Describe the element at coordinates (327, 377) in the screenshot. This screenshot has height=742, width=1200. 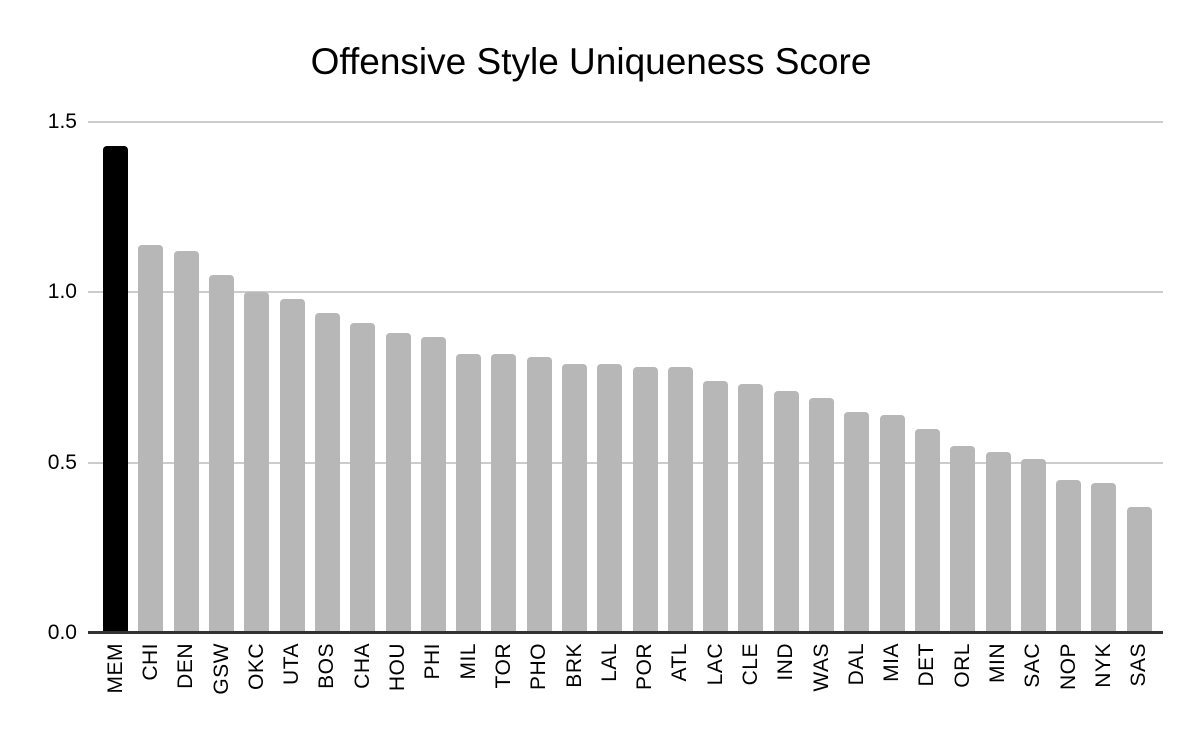
I see `bar-slot-bos` at that location.